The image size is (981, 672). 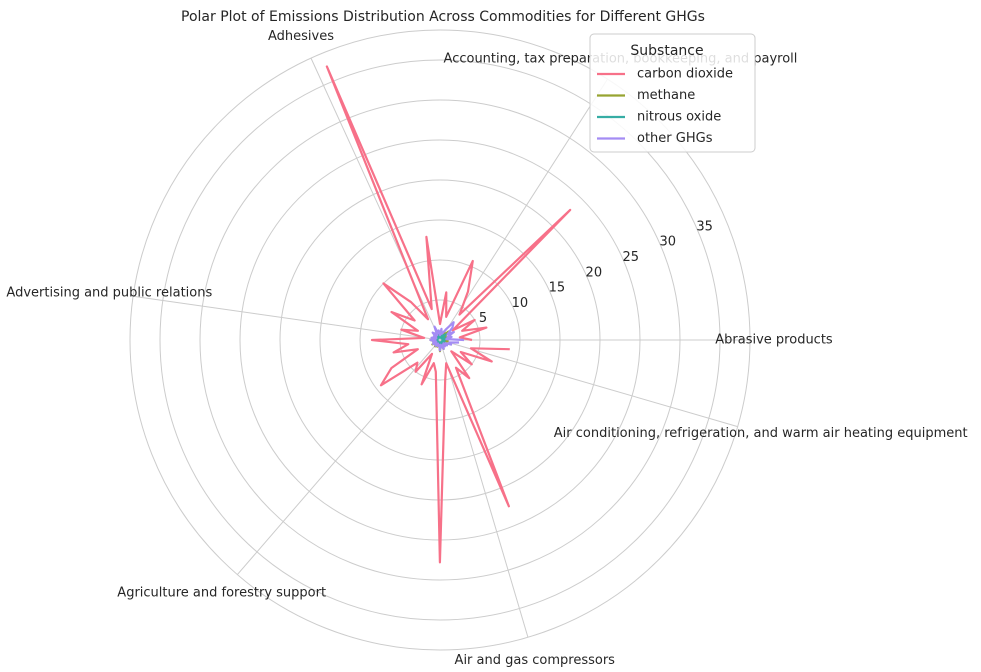 What do you see at coordinates (520, 303) in the screenshot?
I see `y-tick-label: 10` at bounding box center [520, 303].